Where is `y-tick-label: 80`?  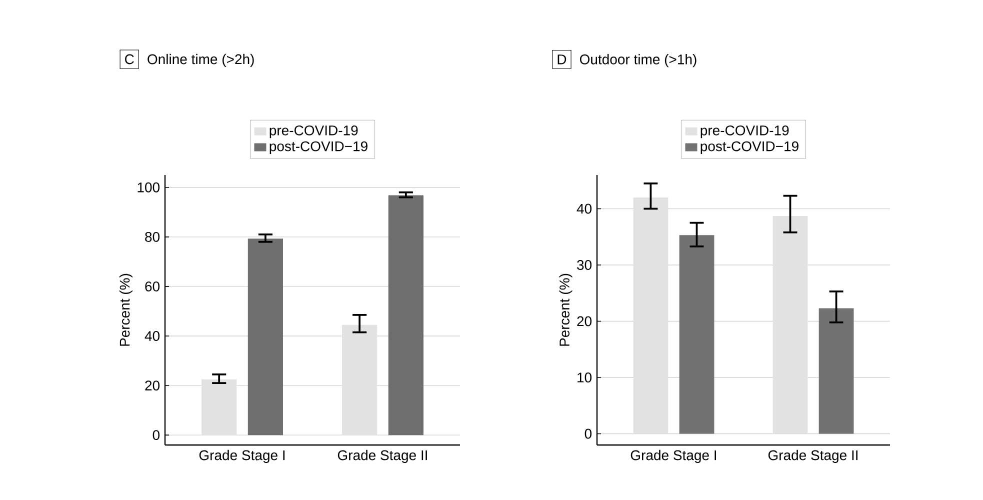
y-tick-label: 80 is located at coordinates (152, 237).